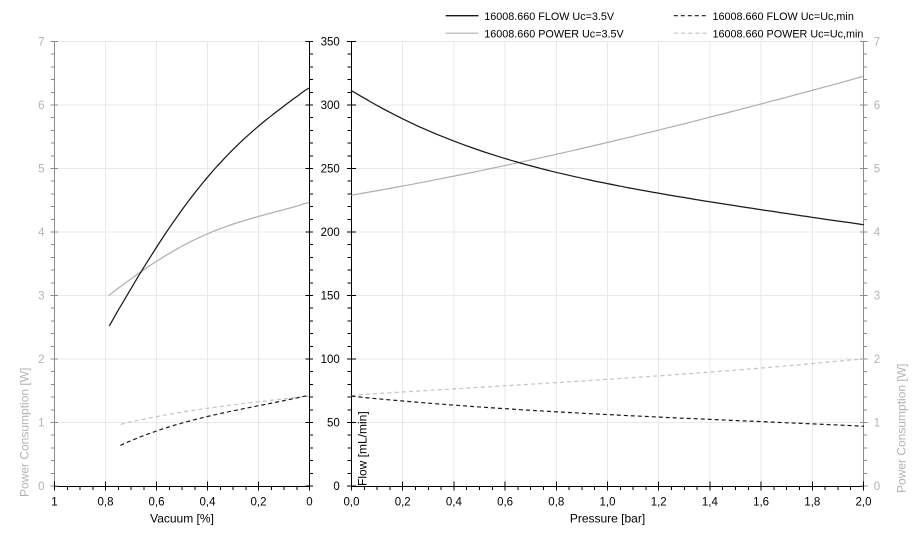  I want to click on svg-text: 250, so click(330, 170).